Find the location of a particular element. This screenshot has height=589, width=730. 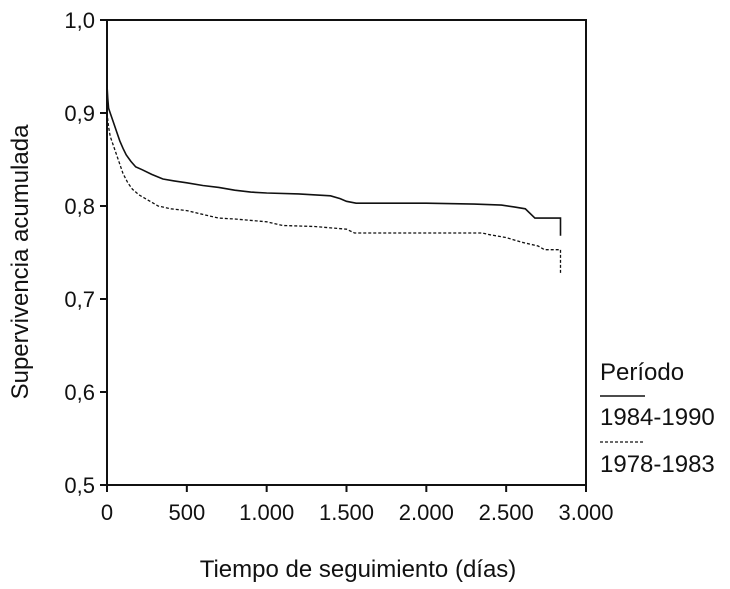

x-tick-label: 500 is located at coordinates (186, 512).